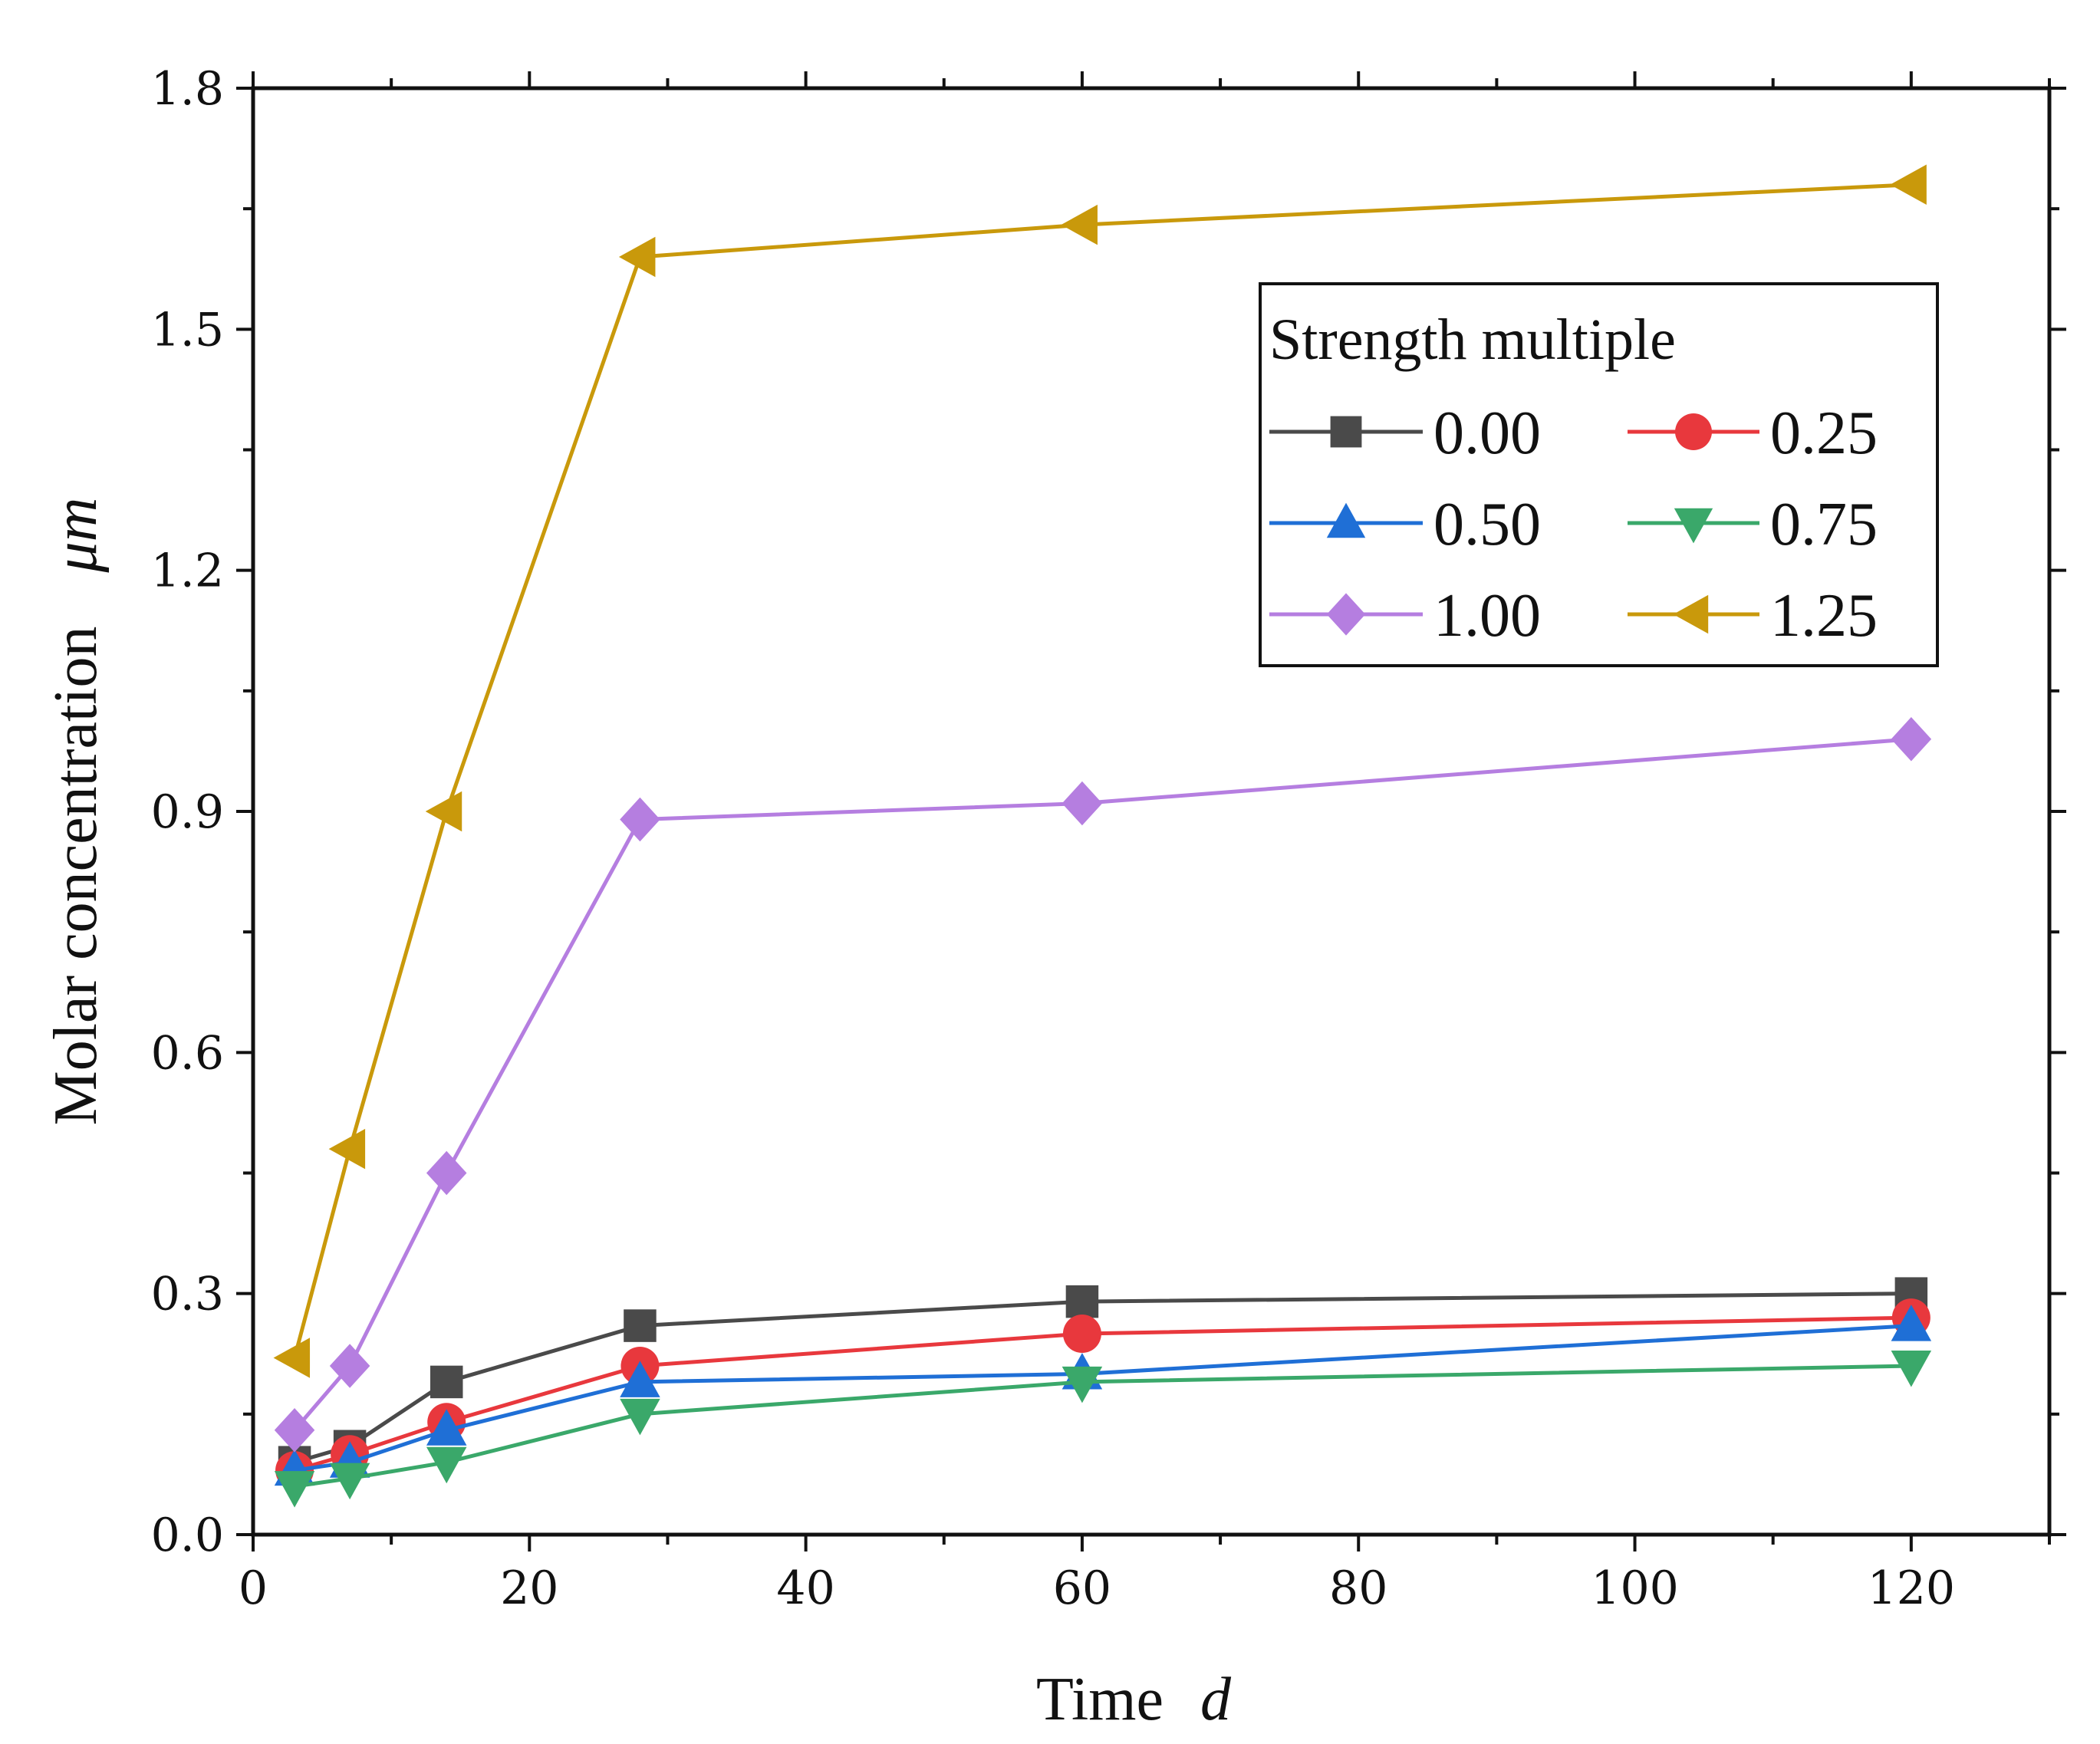 The image size is (2100, 1744). Describe the element at coordinates (1573, 525) in the screenshot. I see `legend-items: 0.00 0.25 0.50 0.75 1.00 1.25` at that location.